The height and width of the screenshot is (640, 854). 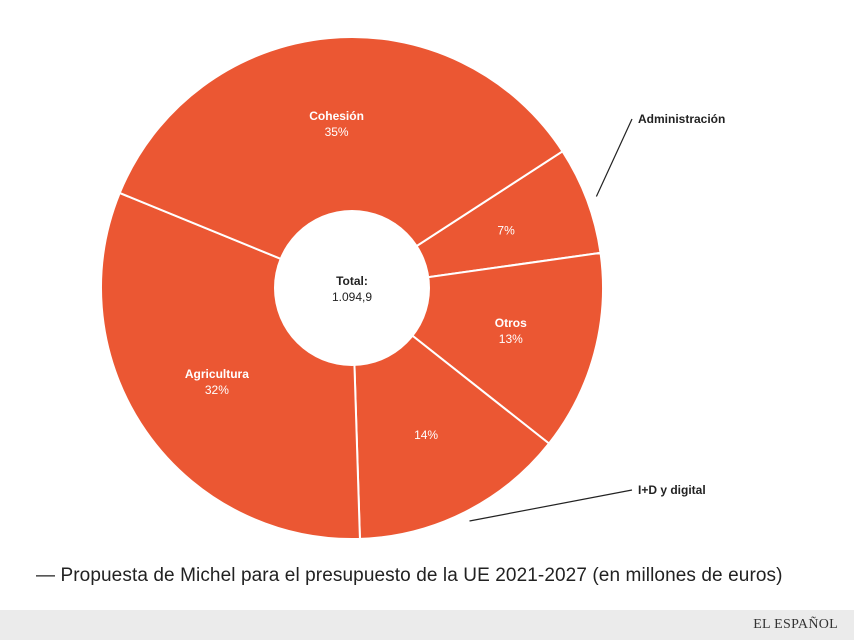 I want to click on donut-hole, so click(x=352, y=288).